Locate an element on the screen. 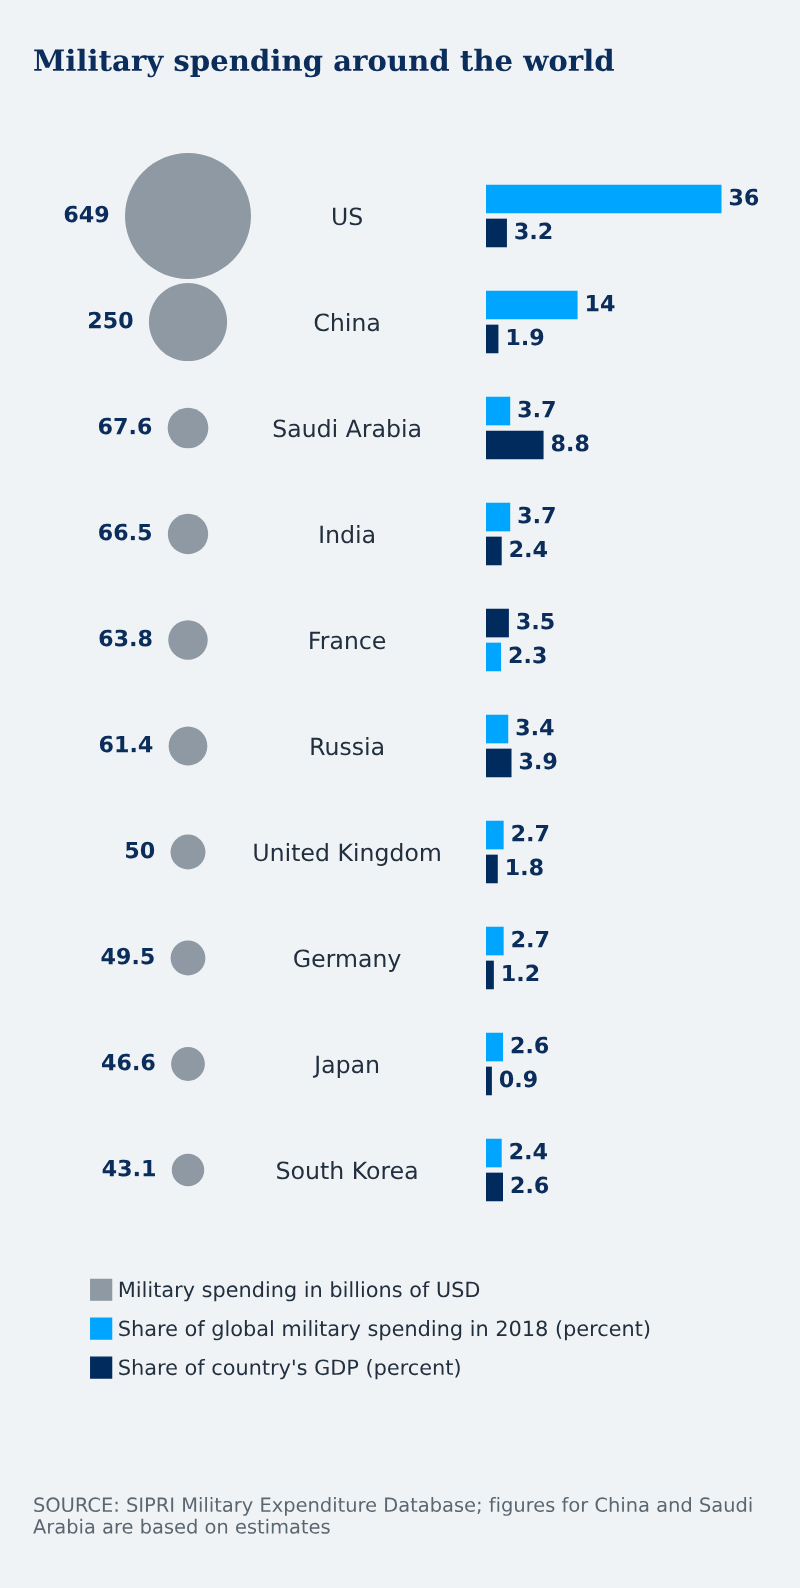 Image resolution: width=800 pixels, height=1588 pixels. data-label: 3.4 is located at coordinates (535, 727).